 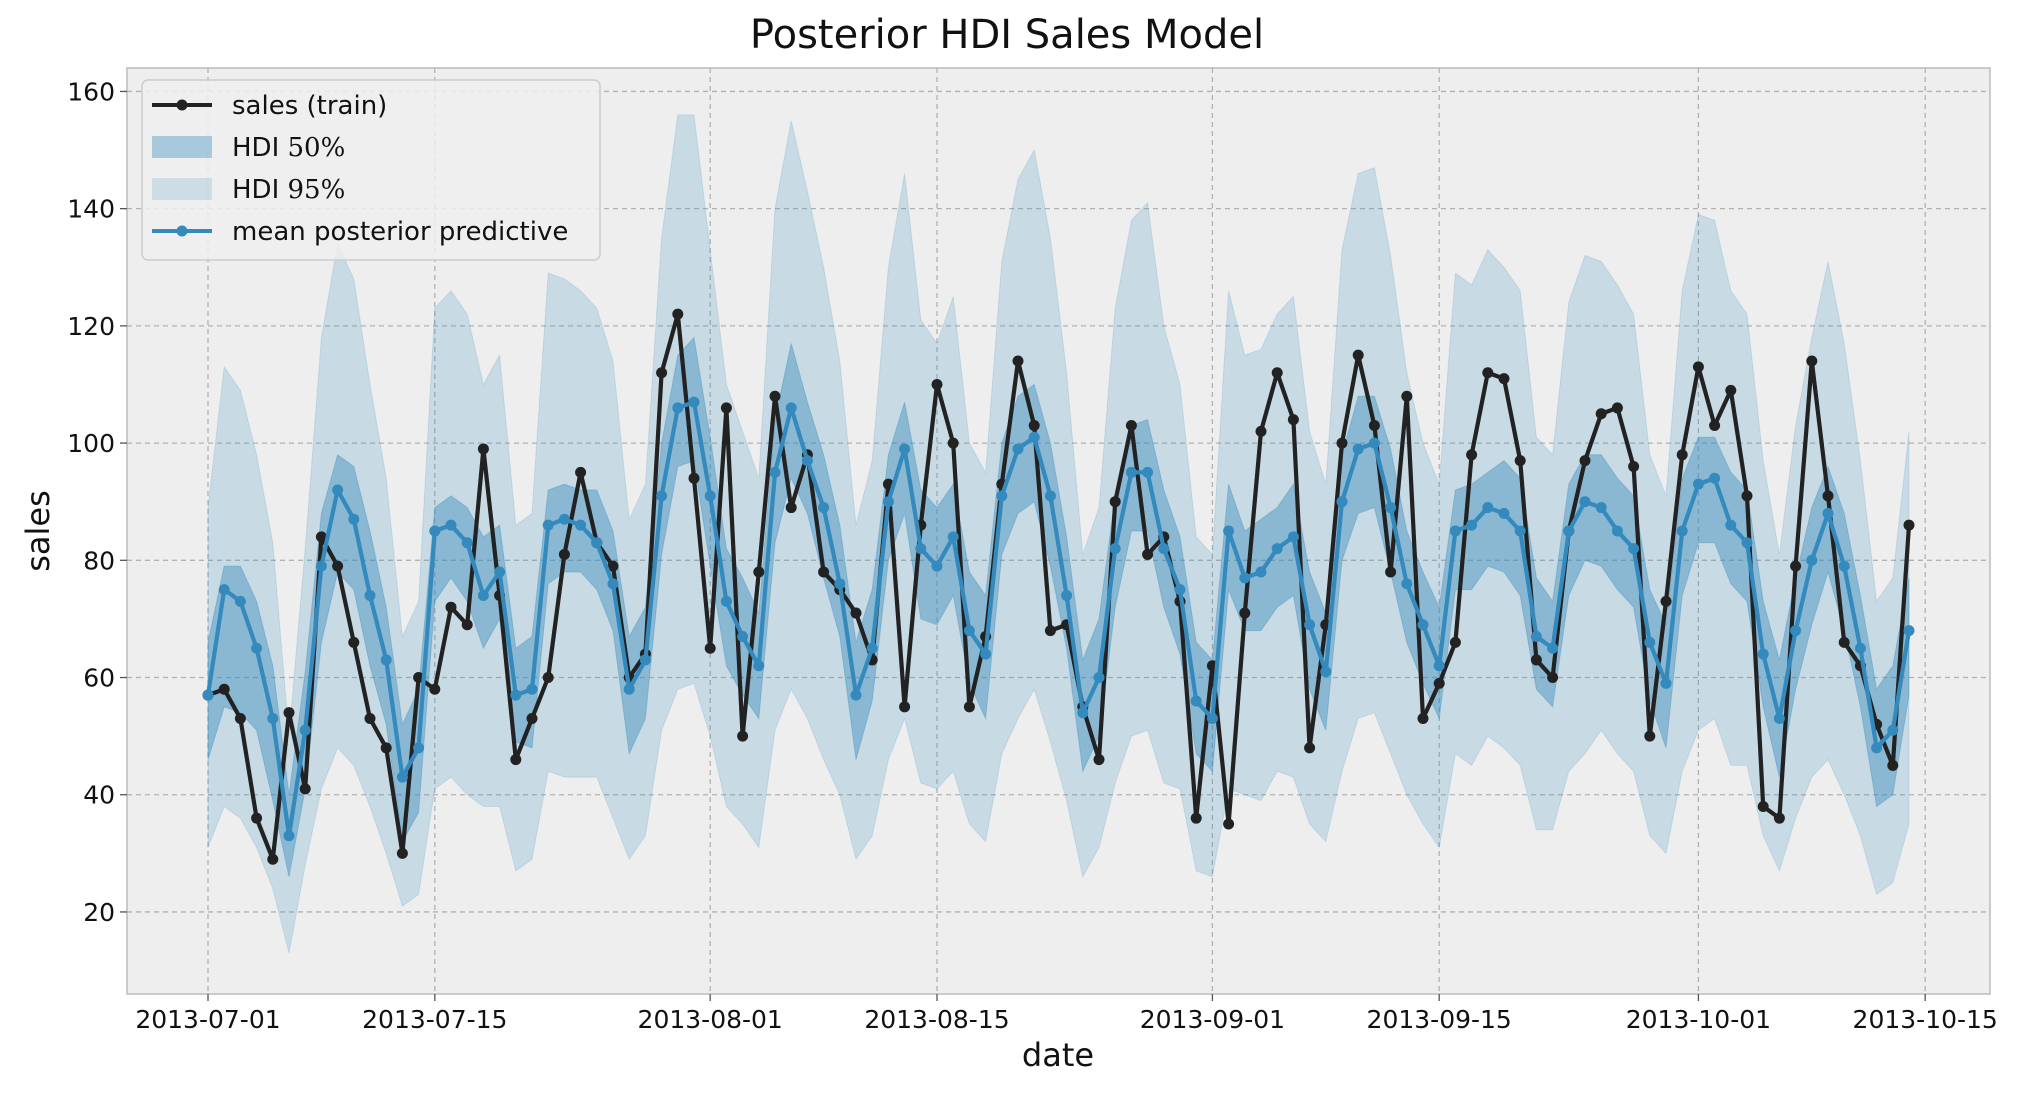 What do you see at coordinates (99, 795) in the screenshot?
I see `y-tick-label: 40` at bounding box center [99, 795].